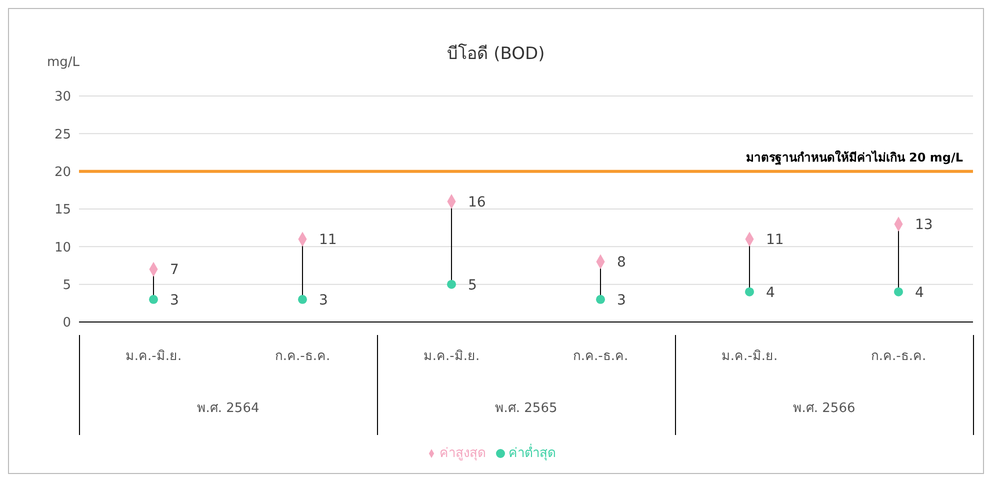 The height and width of the screenshot is (482, 992). What do you see at coordinates (62, 248) in the screenshot?
I see `y-tick-label: 10` at bounding box center [62, 248].